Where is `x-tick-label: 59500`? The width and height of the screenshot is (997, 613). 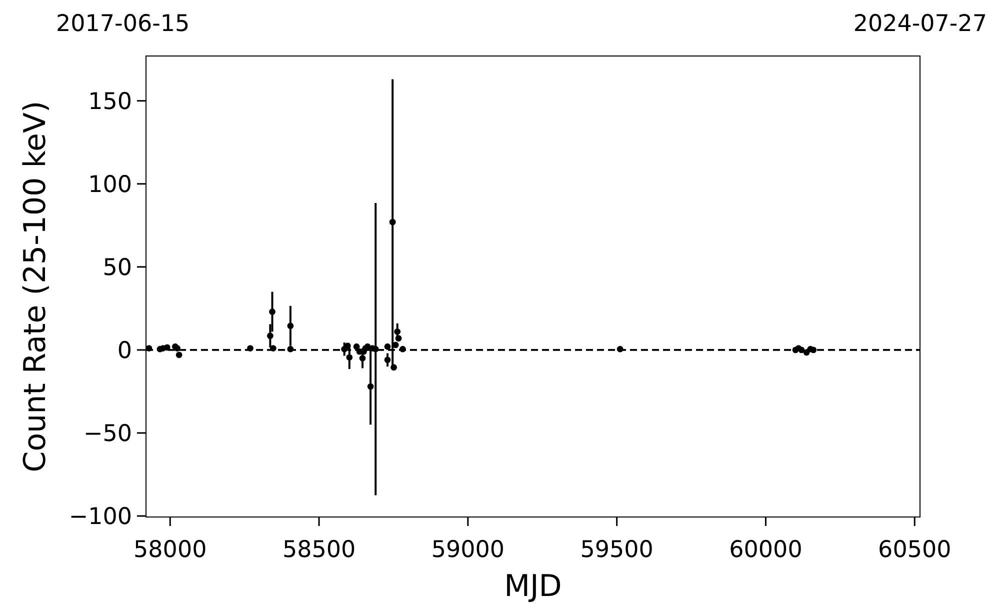
x-tick-label: 59500 is located at coordinates (617, 550).